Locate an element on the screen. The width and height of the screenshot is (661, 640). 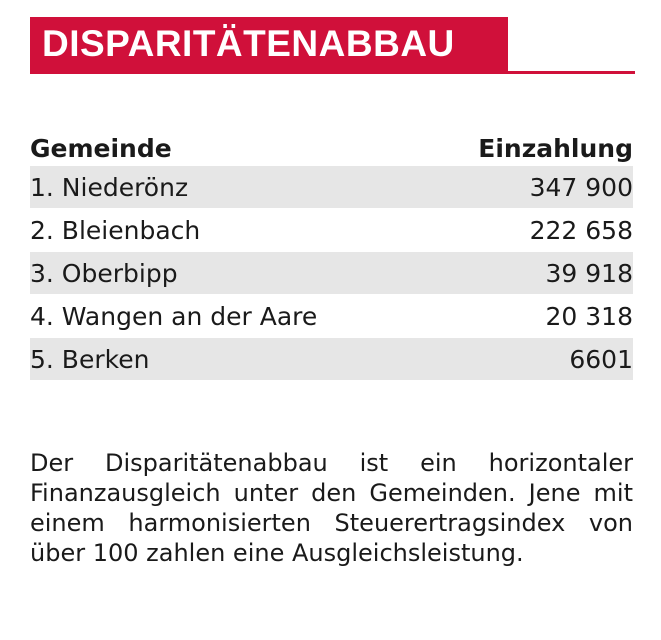
row-gemeinde: 5. Berken is located at coordinates (90, 359).